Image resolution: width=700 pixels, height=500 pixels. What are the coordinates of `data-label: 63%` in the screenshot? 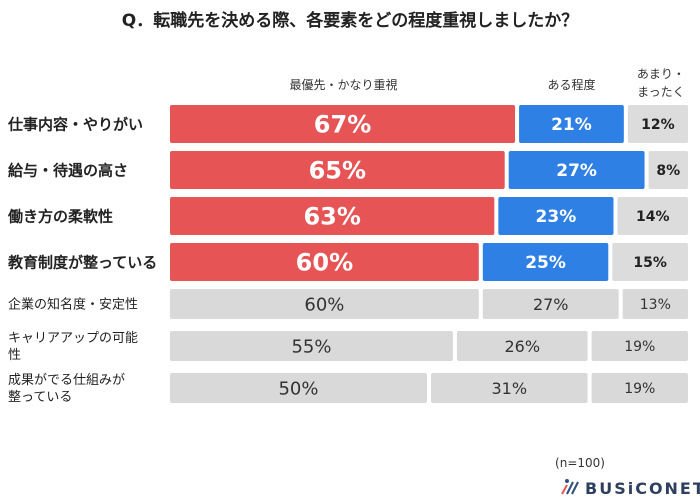 It's located at (331, 217).